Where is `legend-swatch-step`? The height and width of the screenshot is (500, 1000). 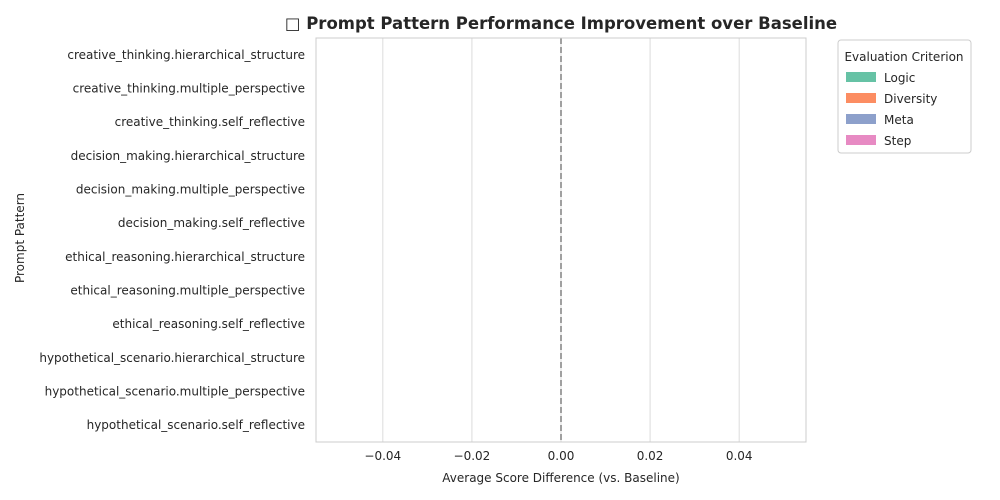
legend-swatch-step is located at coordinates (861, 140).